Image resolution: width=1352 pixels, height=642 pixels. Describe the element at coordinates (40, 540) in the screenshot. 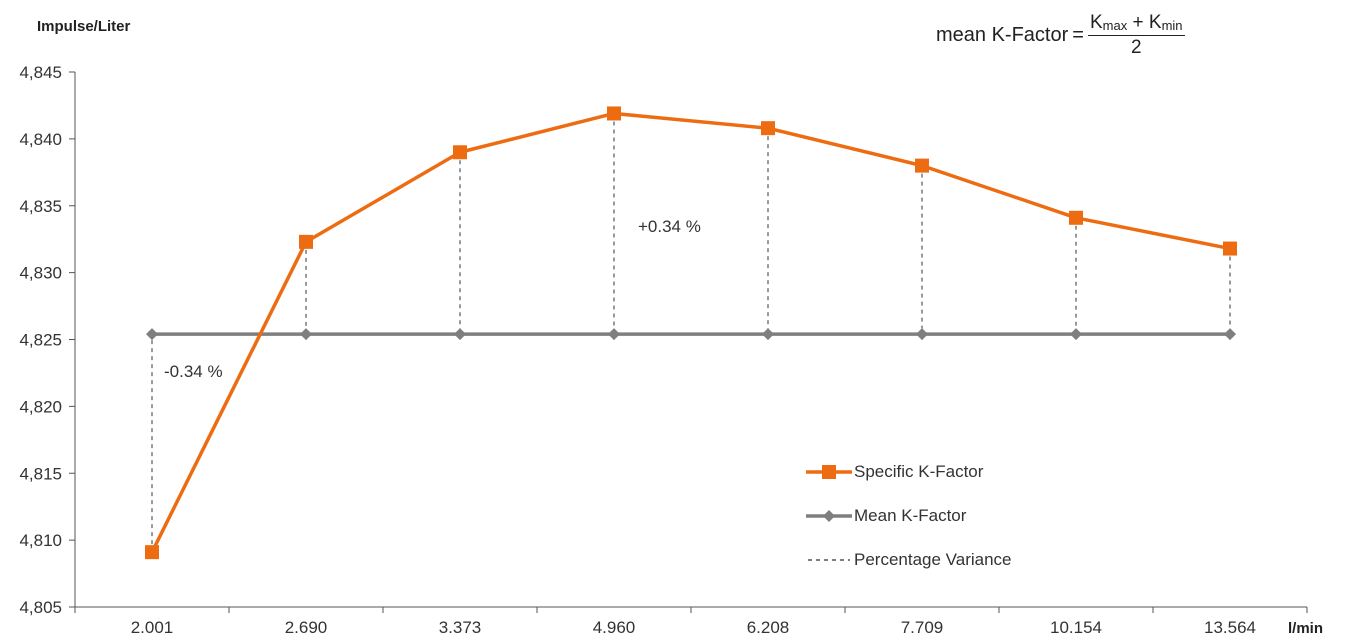

I see `y-tick-label: 4,810` at that location.